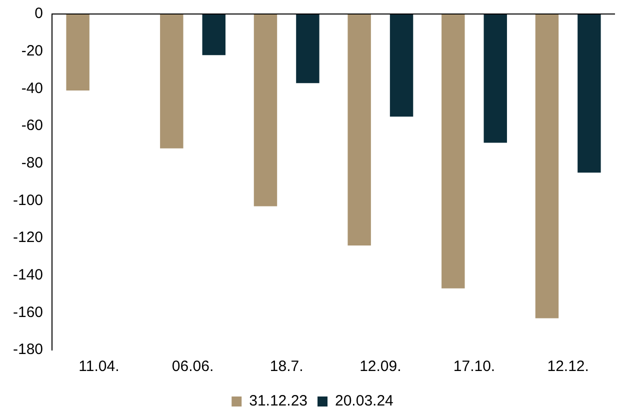 The image size is (629, 419). Describe the element at coordinates (28, 237) in the screenshot. I see `y-tick-label: -120` at that location.